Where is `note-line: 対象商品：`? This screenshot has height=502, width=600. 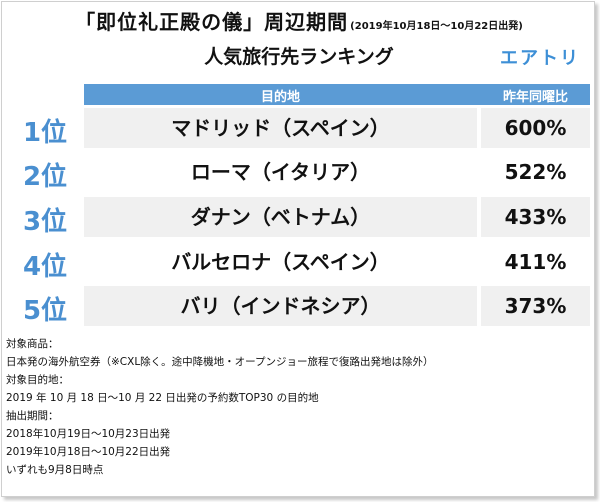
note-line: 対象商品： is located at coordinates (32, 344).